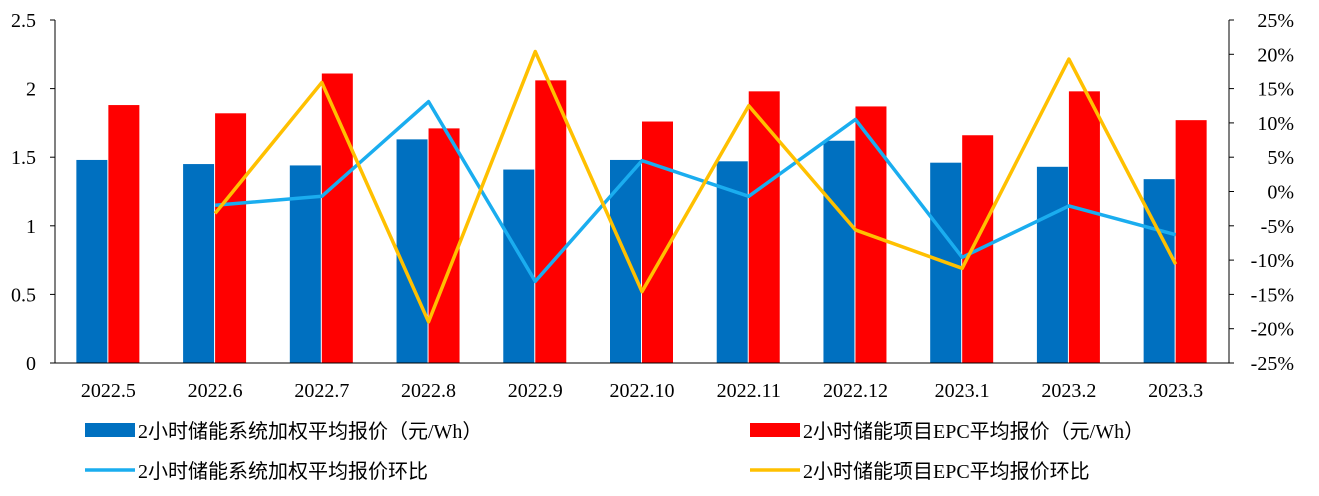 The height and width of the screenshot is (496, 1319). What do you see at coordinates (764, 227) in the screenshot?
I see `epc-price-bar-2022.11` at bounding box center [764, 227].